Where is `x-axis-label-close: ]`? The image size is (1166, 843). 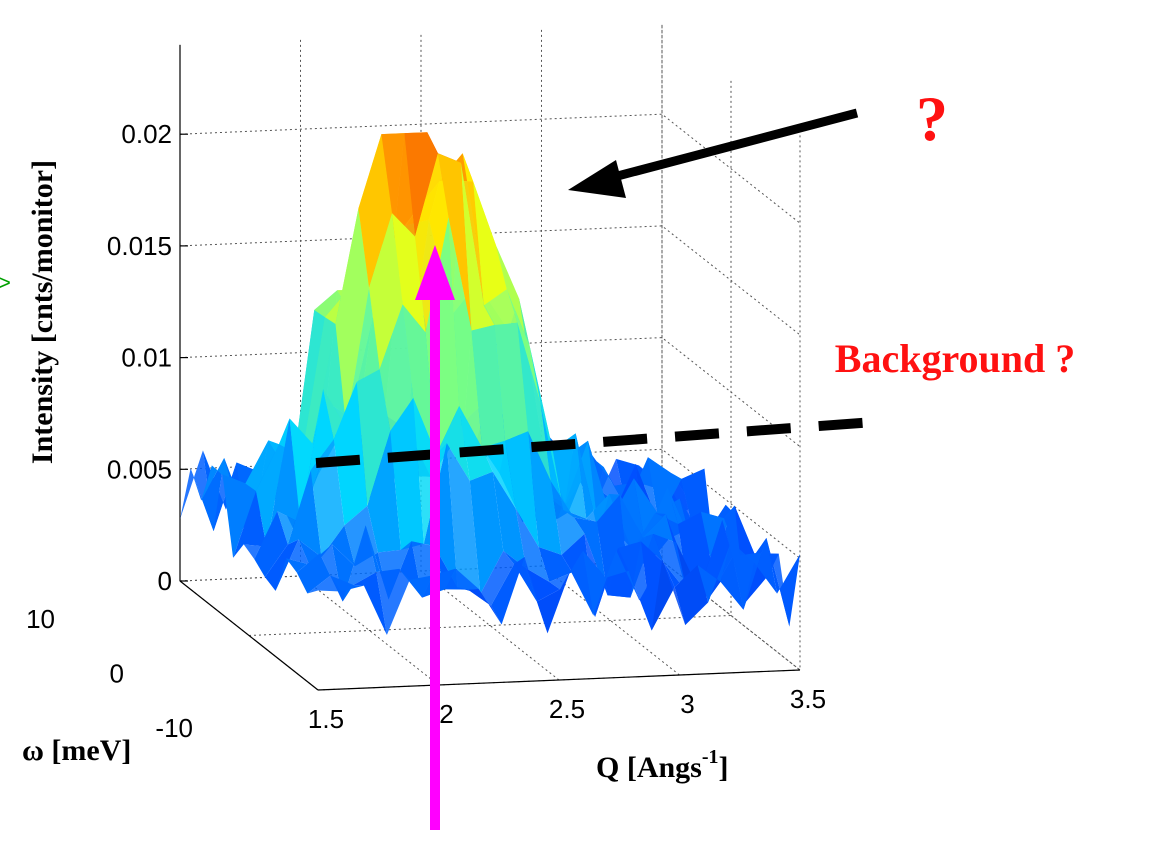
x-axis-label-close: ] is located at coordinates (724, 767).